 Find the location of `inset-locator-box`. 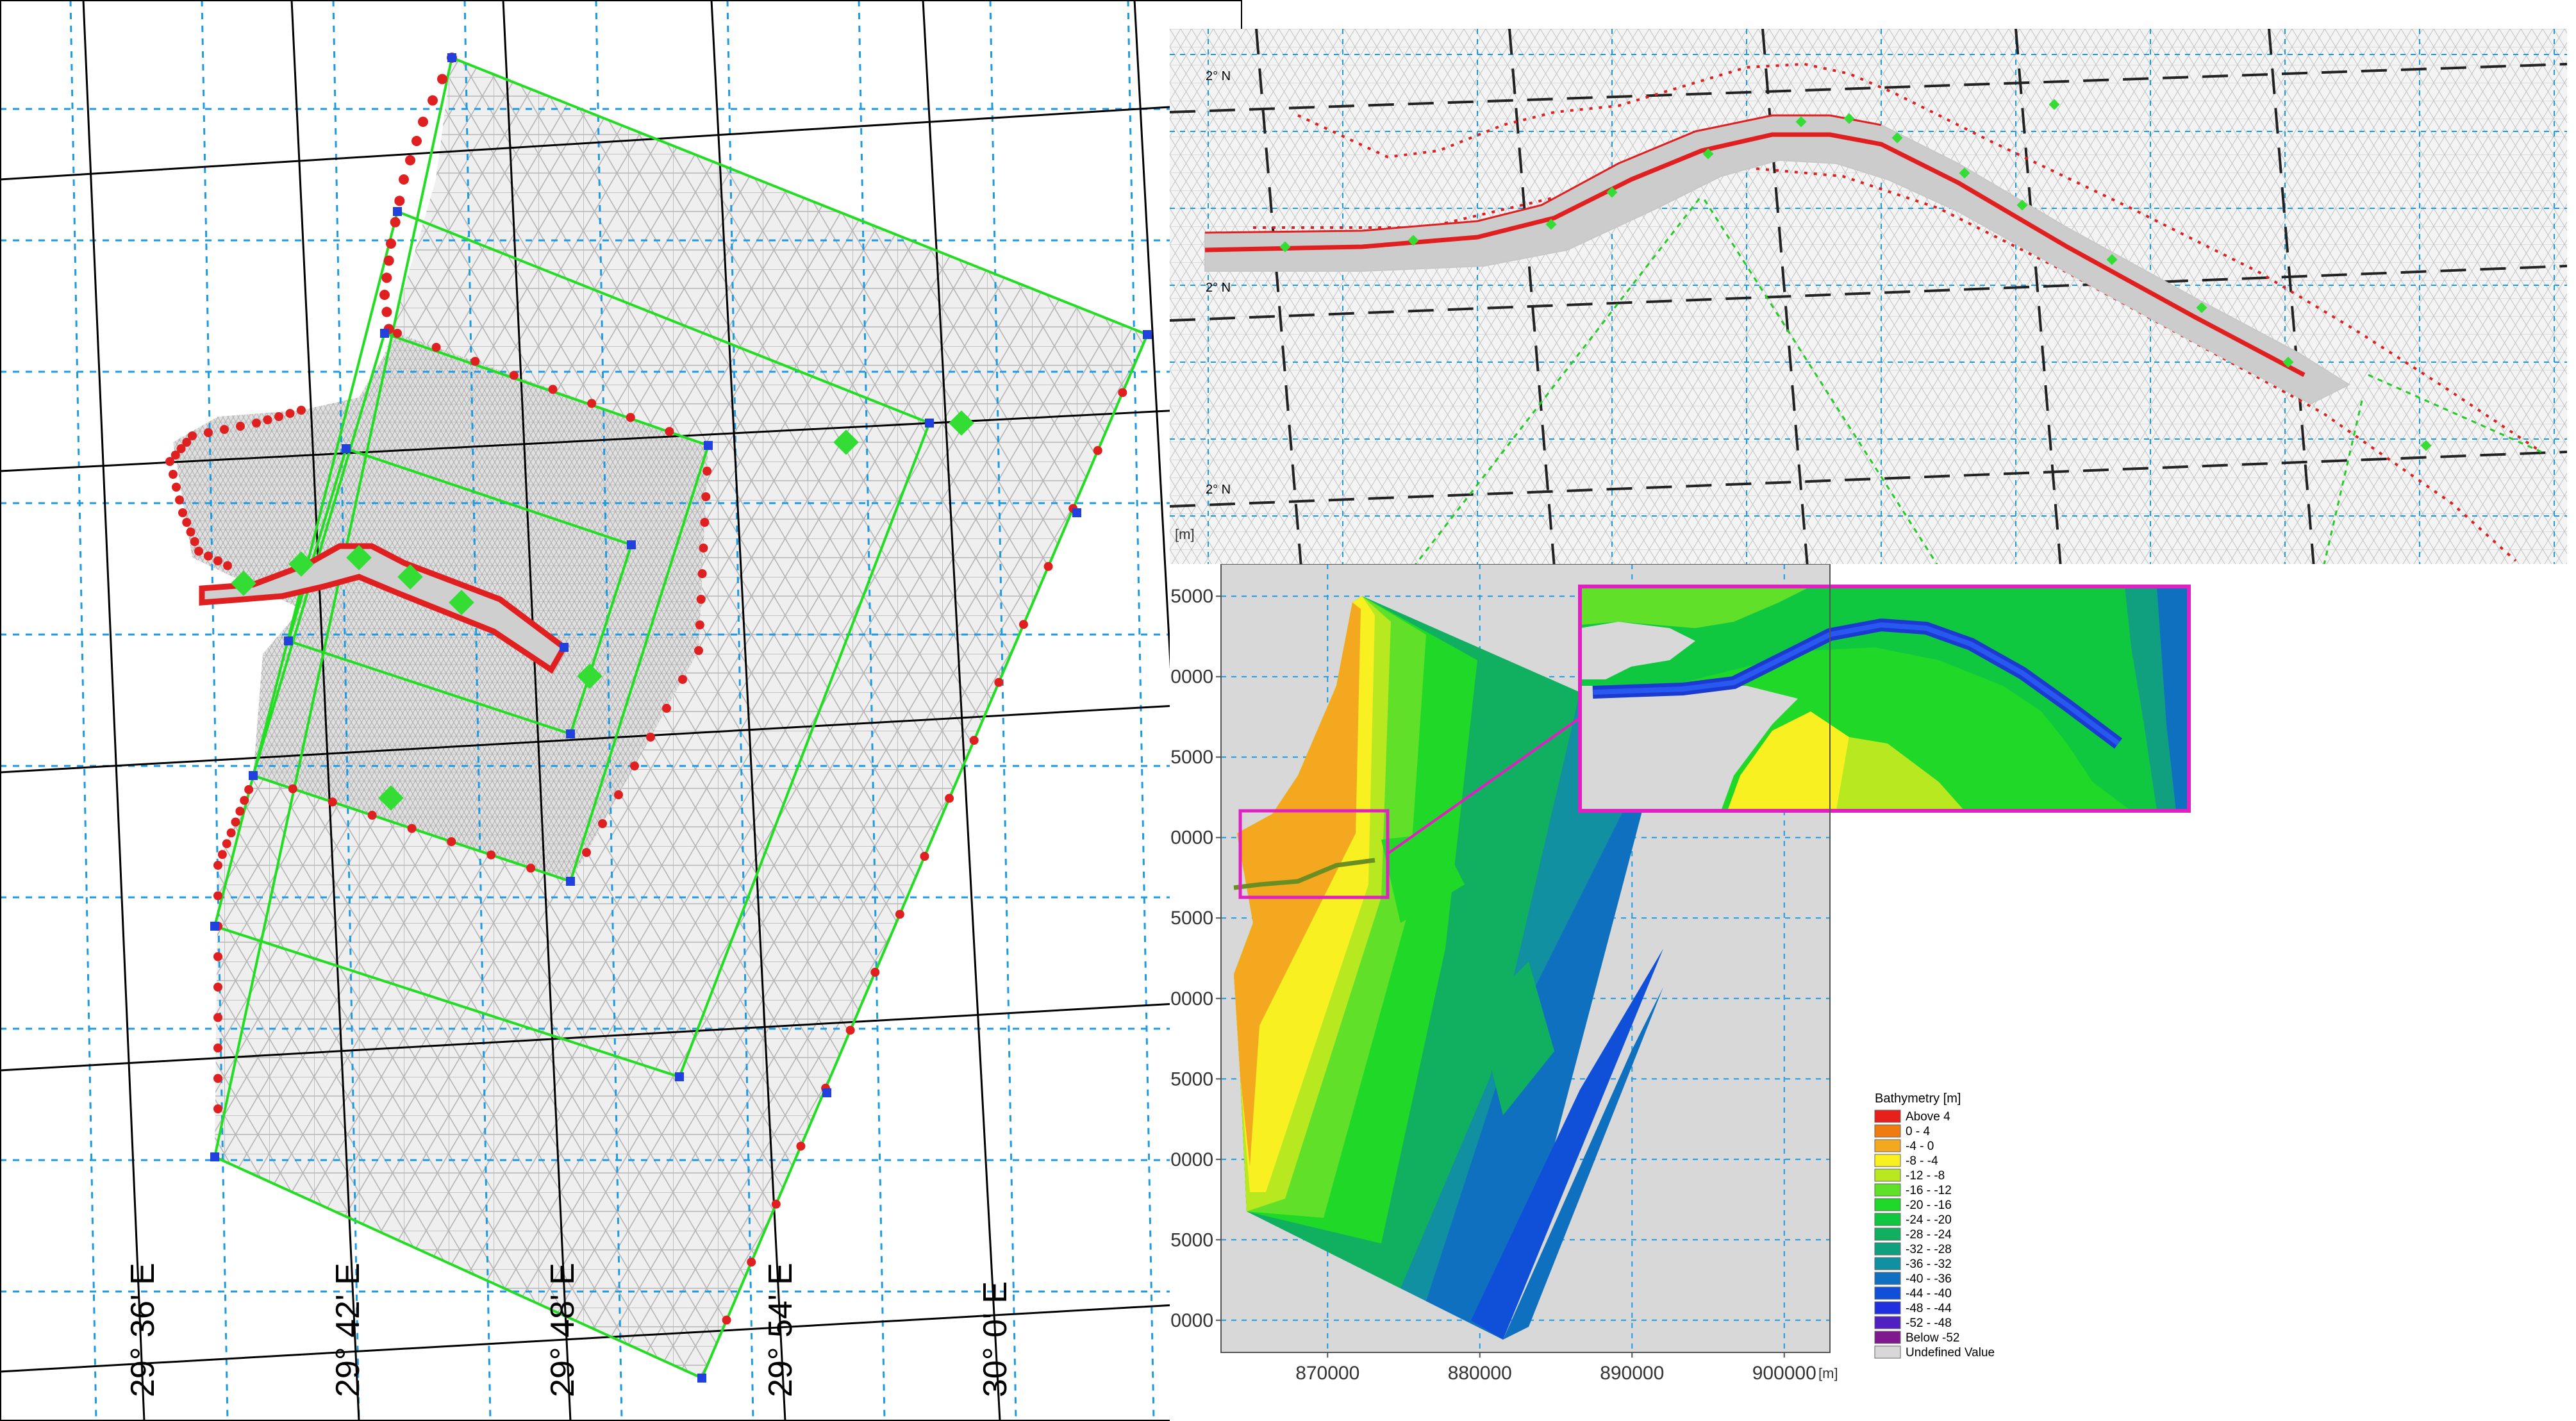

inset-locator-box is located at coordinates (1314, 854).